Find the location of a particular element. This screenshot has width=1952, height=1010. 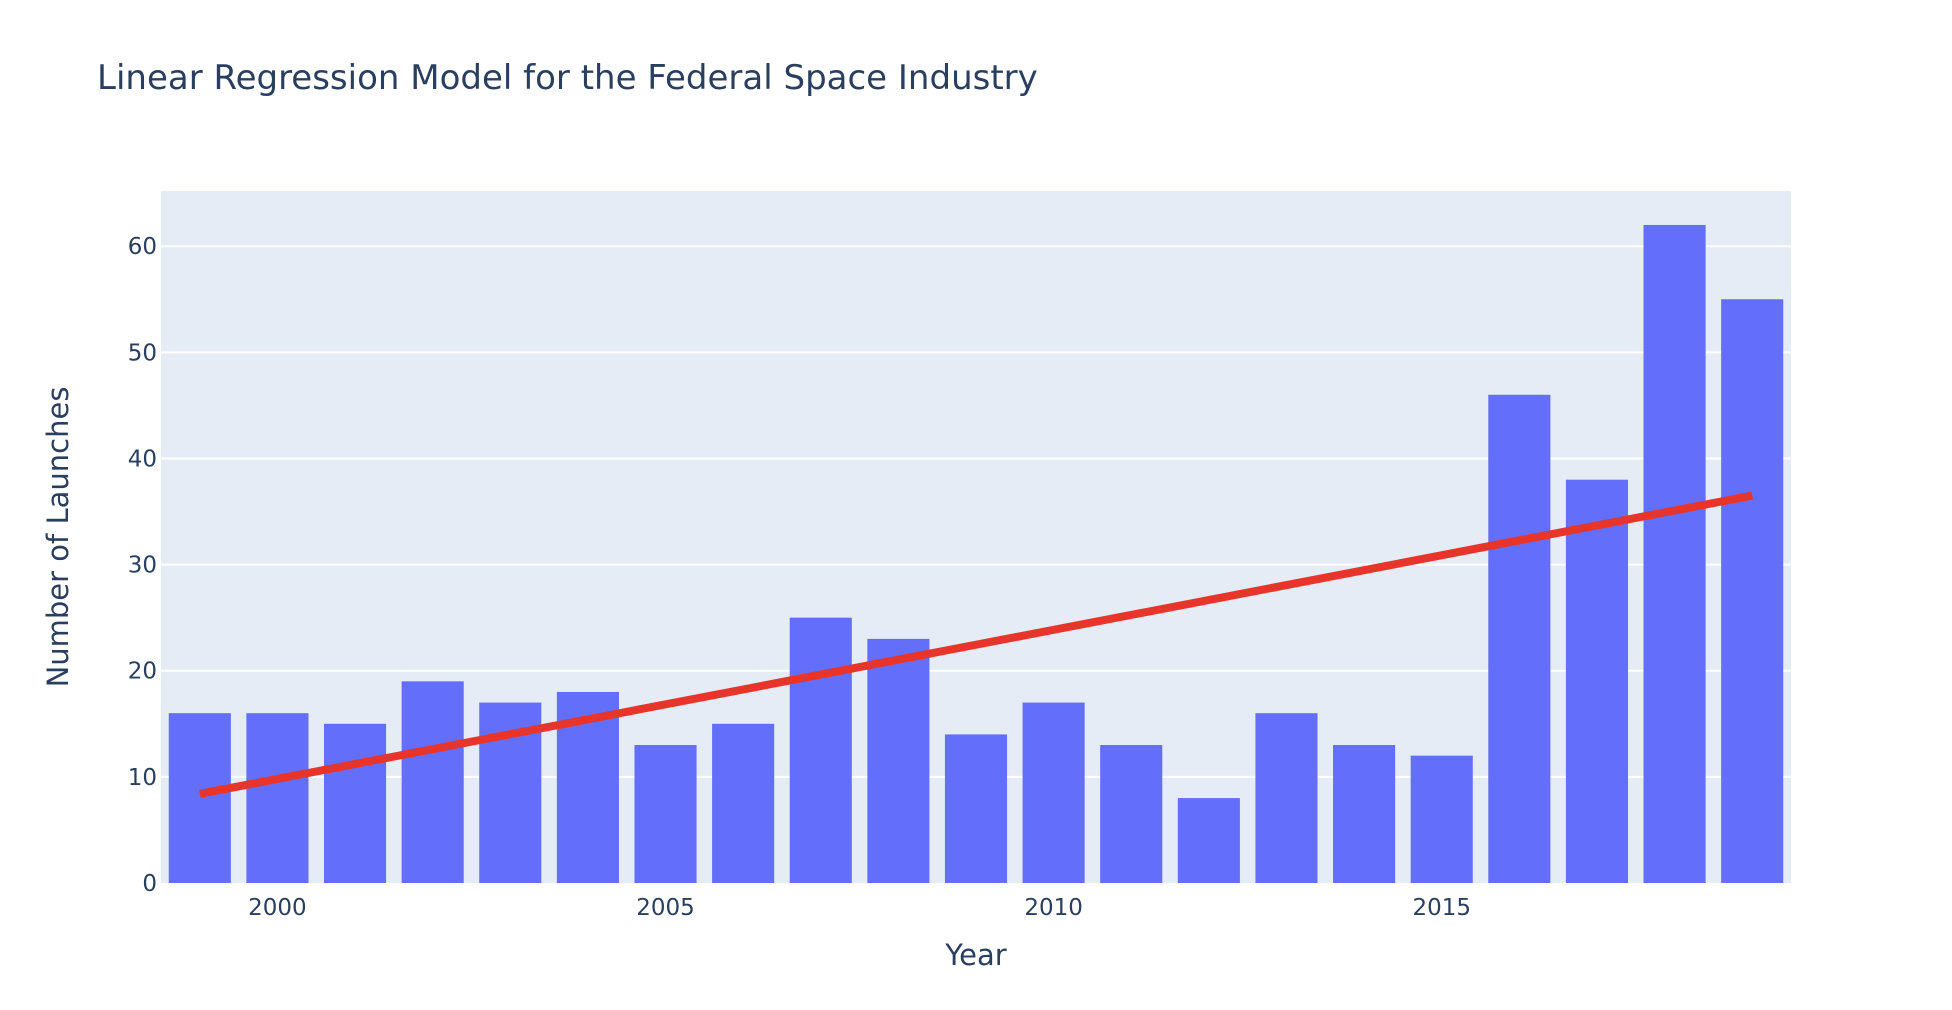

y-tick-label: 50 is located at coordinates (142, 353).